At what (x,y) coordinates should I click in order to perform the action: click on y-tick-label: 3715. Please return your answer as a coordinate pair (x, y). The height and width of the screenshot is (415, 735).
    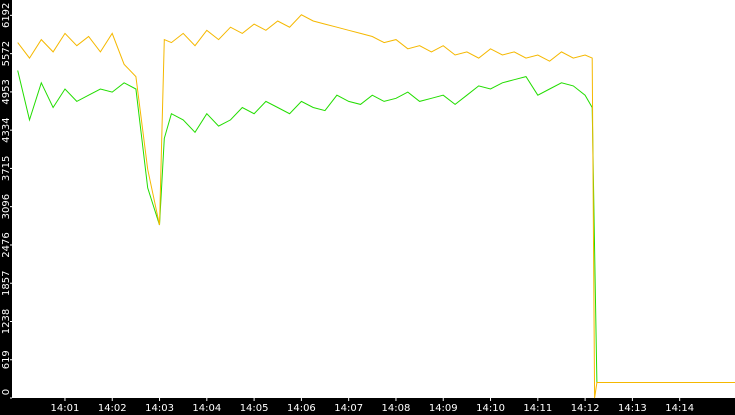
    Looking at the image, I should click on (6, 168).